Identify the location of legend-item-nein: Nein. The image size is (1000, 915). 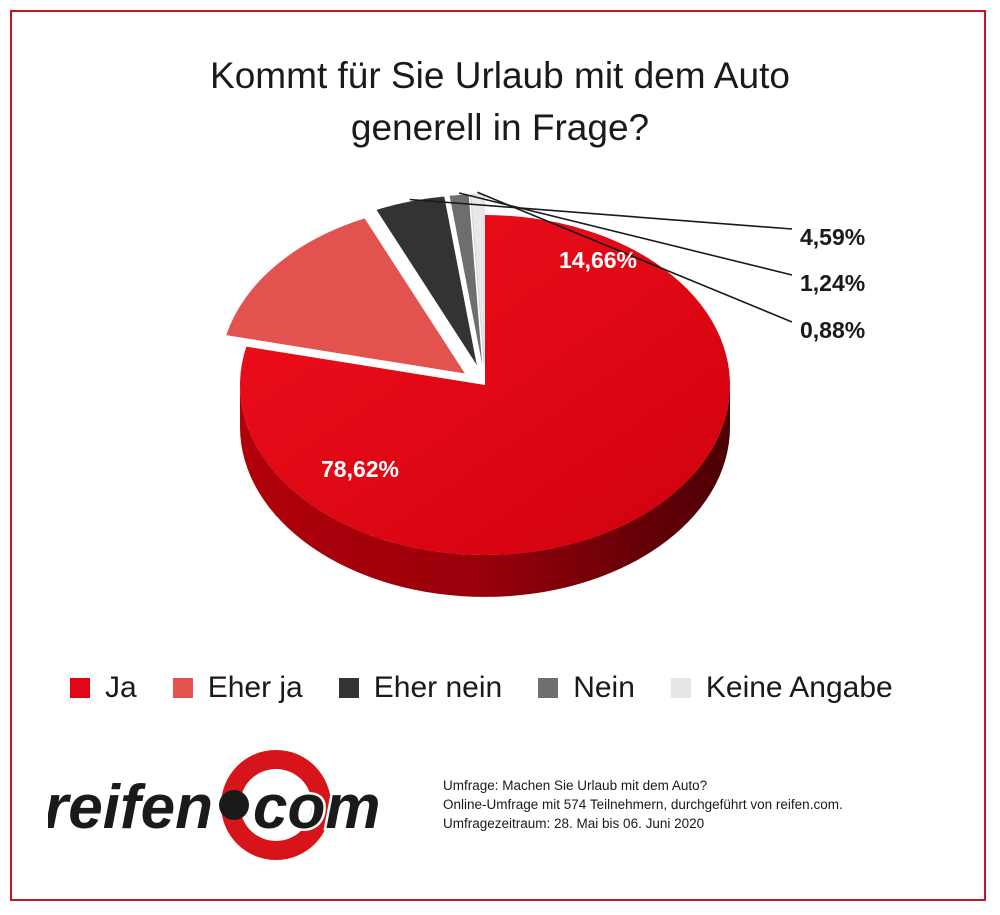
(586, 688).